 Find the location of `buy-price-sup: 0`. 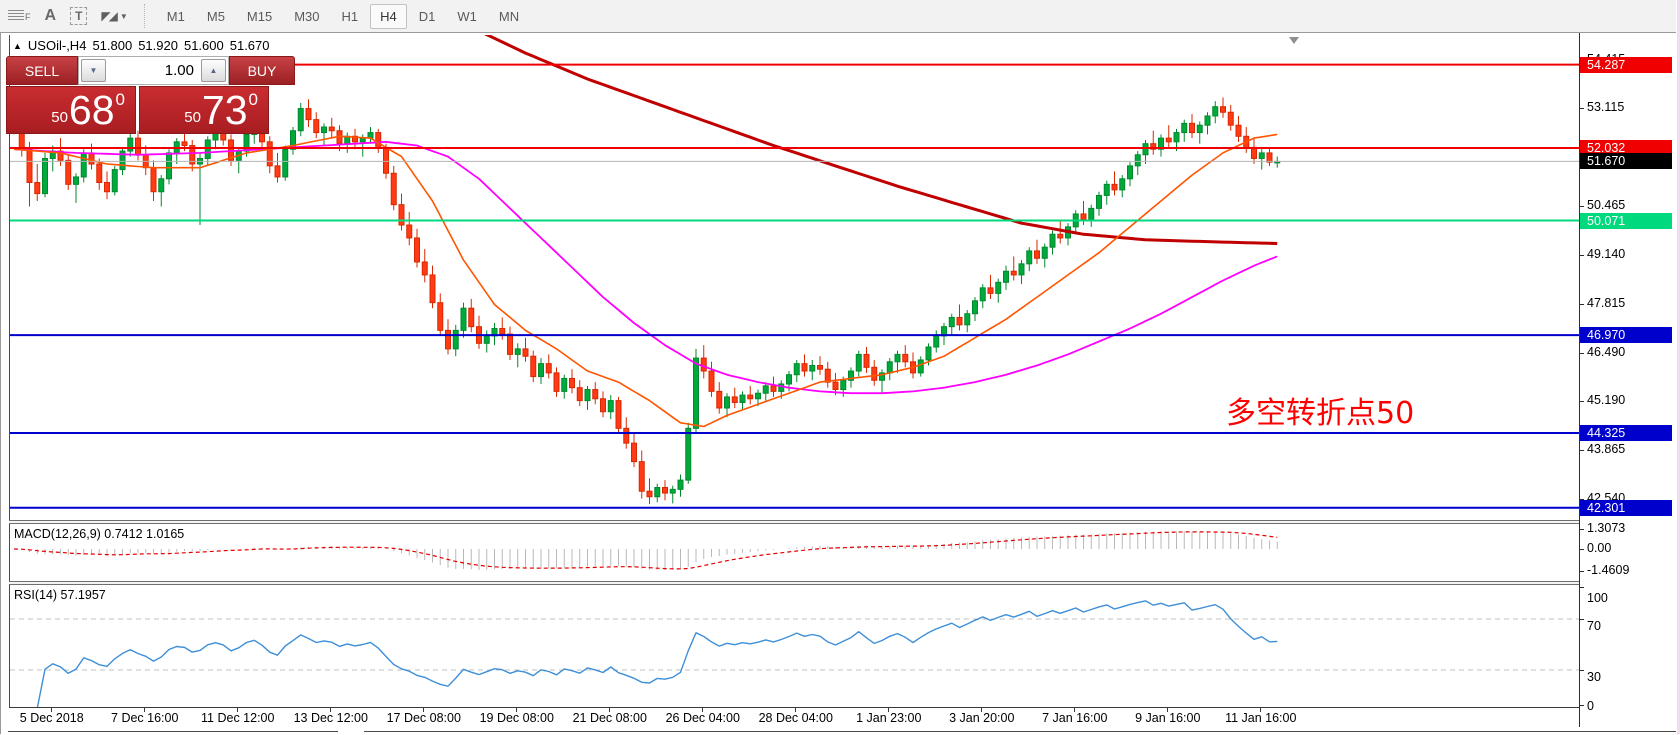

buy-price-sup: 0 is located at coordinates (253, 99).